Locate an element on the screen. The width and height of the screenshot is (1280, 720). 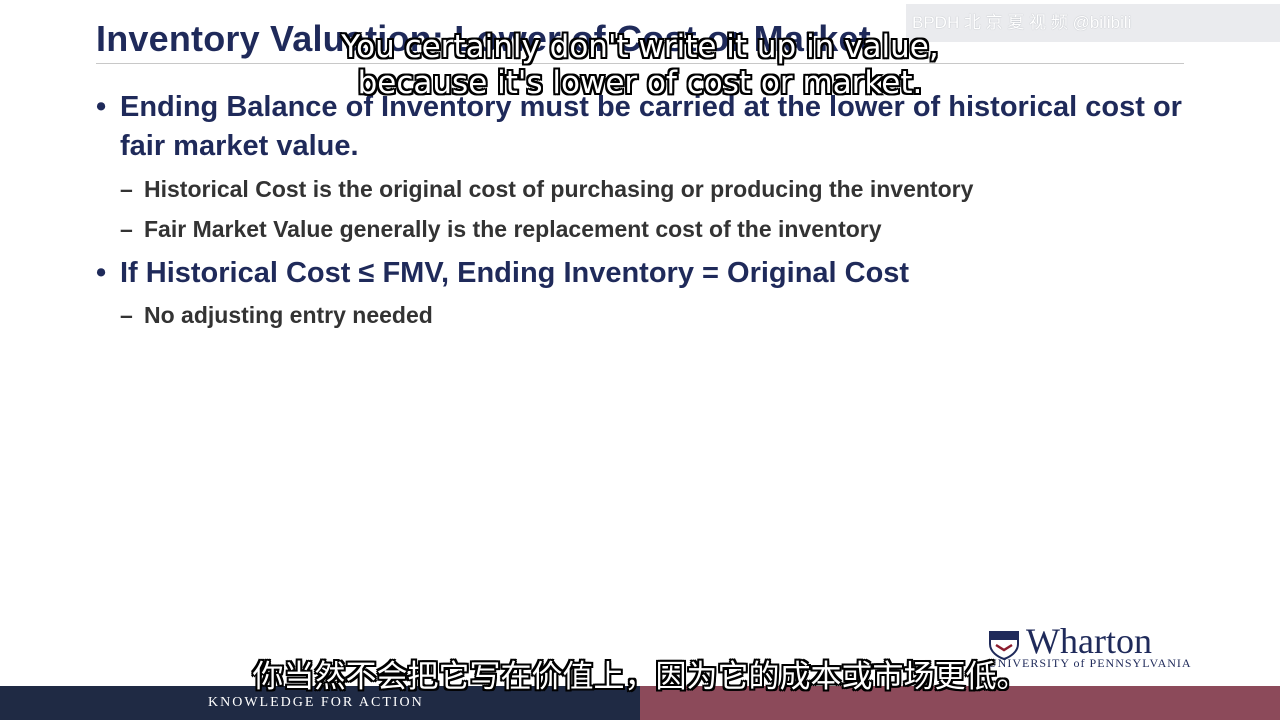
footer-tagline: KNOWLEDGE FOR ACTION is located at coordinates (316, 702).